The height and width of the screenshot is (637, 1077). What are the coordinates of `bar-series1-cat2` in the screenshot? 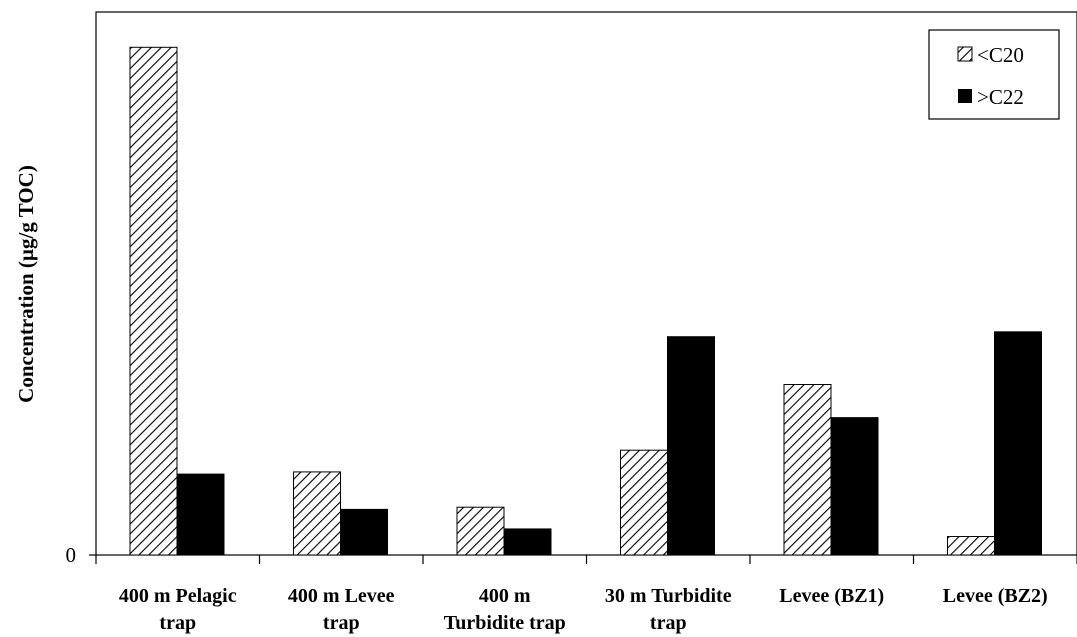 It's located at (317, 513).